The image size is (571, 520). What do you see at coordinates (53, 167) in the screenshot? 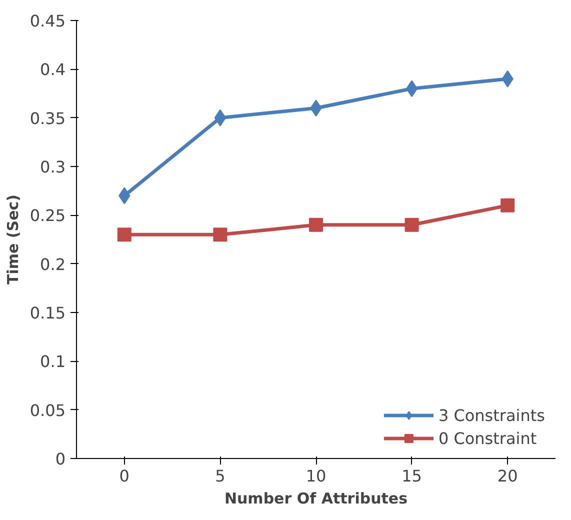
I see `y-tick-label: 0.3` at bounding box center [53, 167].